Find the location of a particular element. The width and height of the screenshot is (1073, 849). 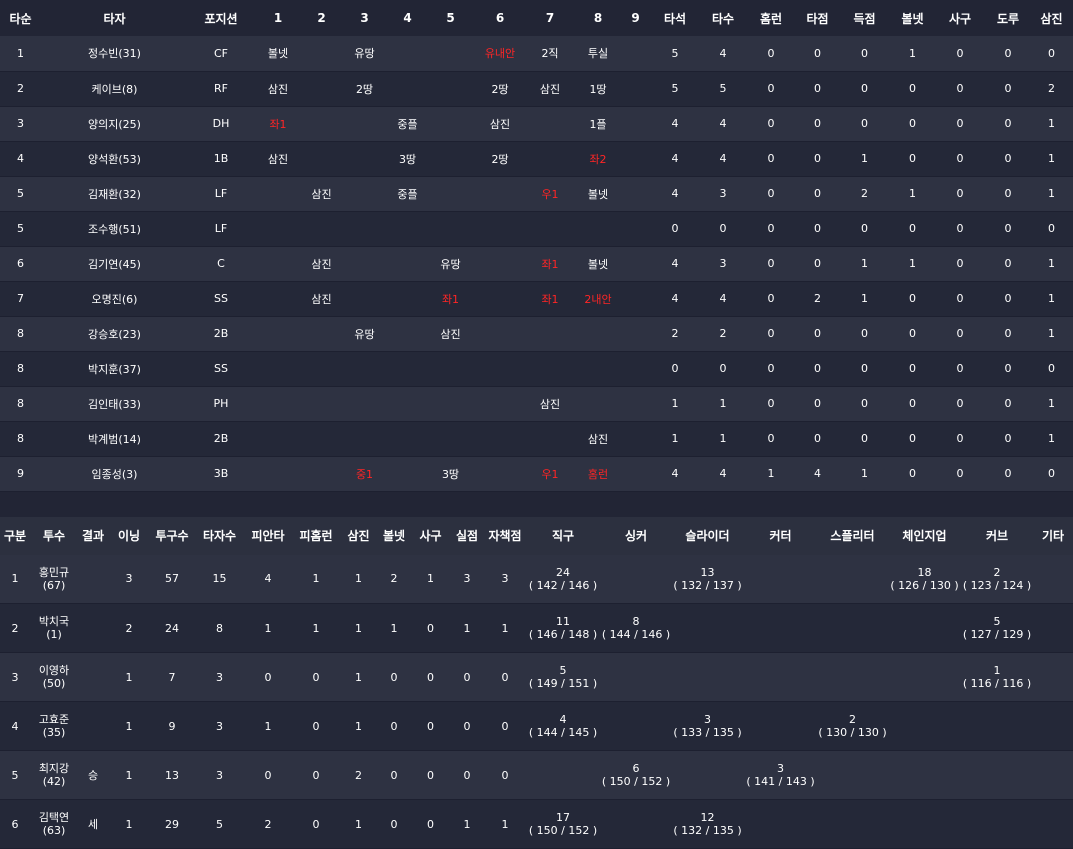

pitch-type-cell: 3( 133 / 135 ) is located at coordinates (707, 726).